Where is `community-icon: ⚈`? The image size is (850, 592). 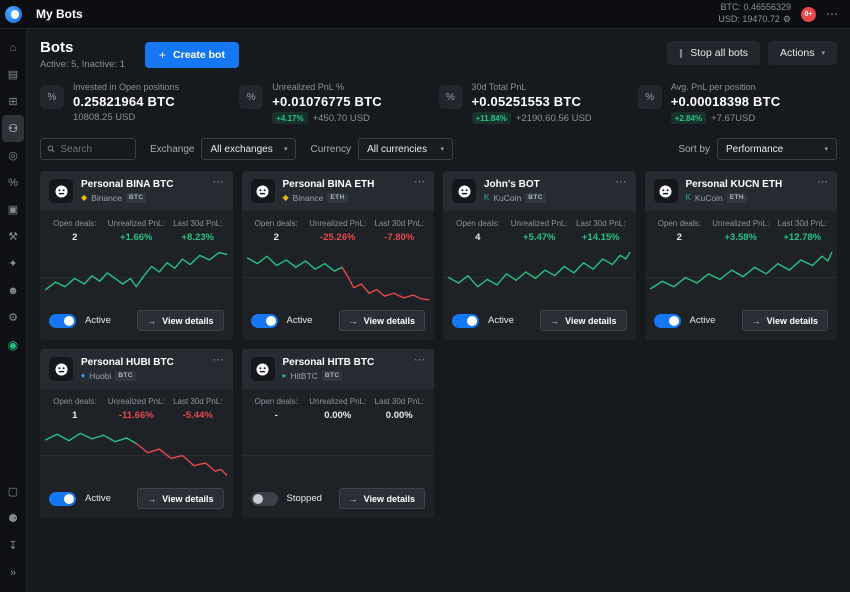 community-icon: ⚈ is located at coordinates (13, 519).